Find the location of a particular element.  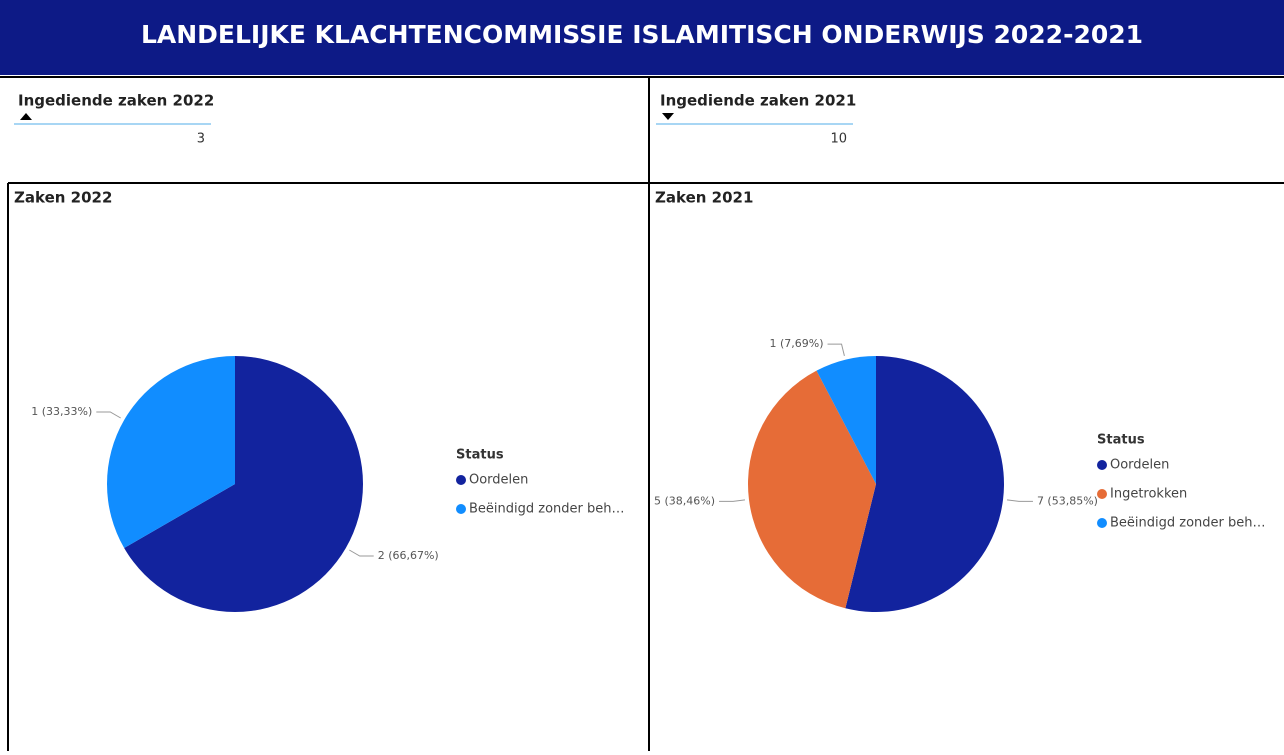

up-arrow is located at coordinates (26, 116).